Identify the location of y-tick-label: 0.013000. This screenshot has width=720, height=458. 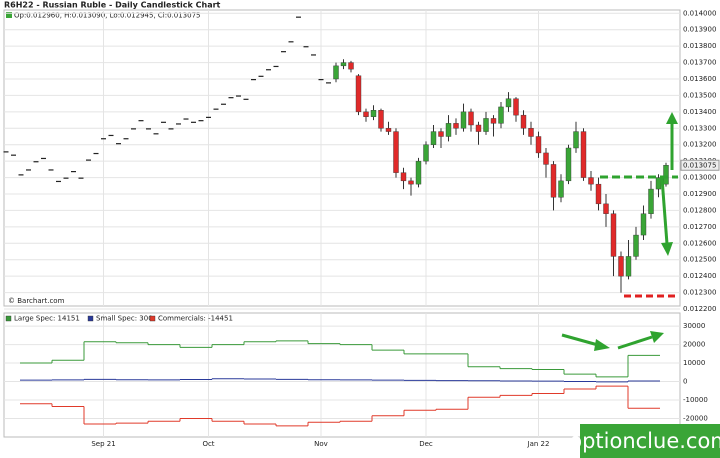
(699, 178).